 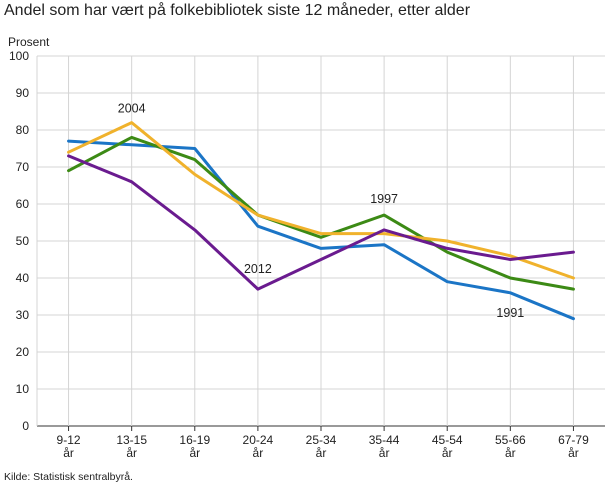 I want to click on x-tick-label: 16-19, so click(x=194, y=440).